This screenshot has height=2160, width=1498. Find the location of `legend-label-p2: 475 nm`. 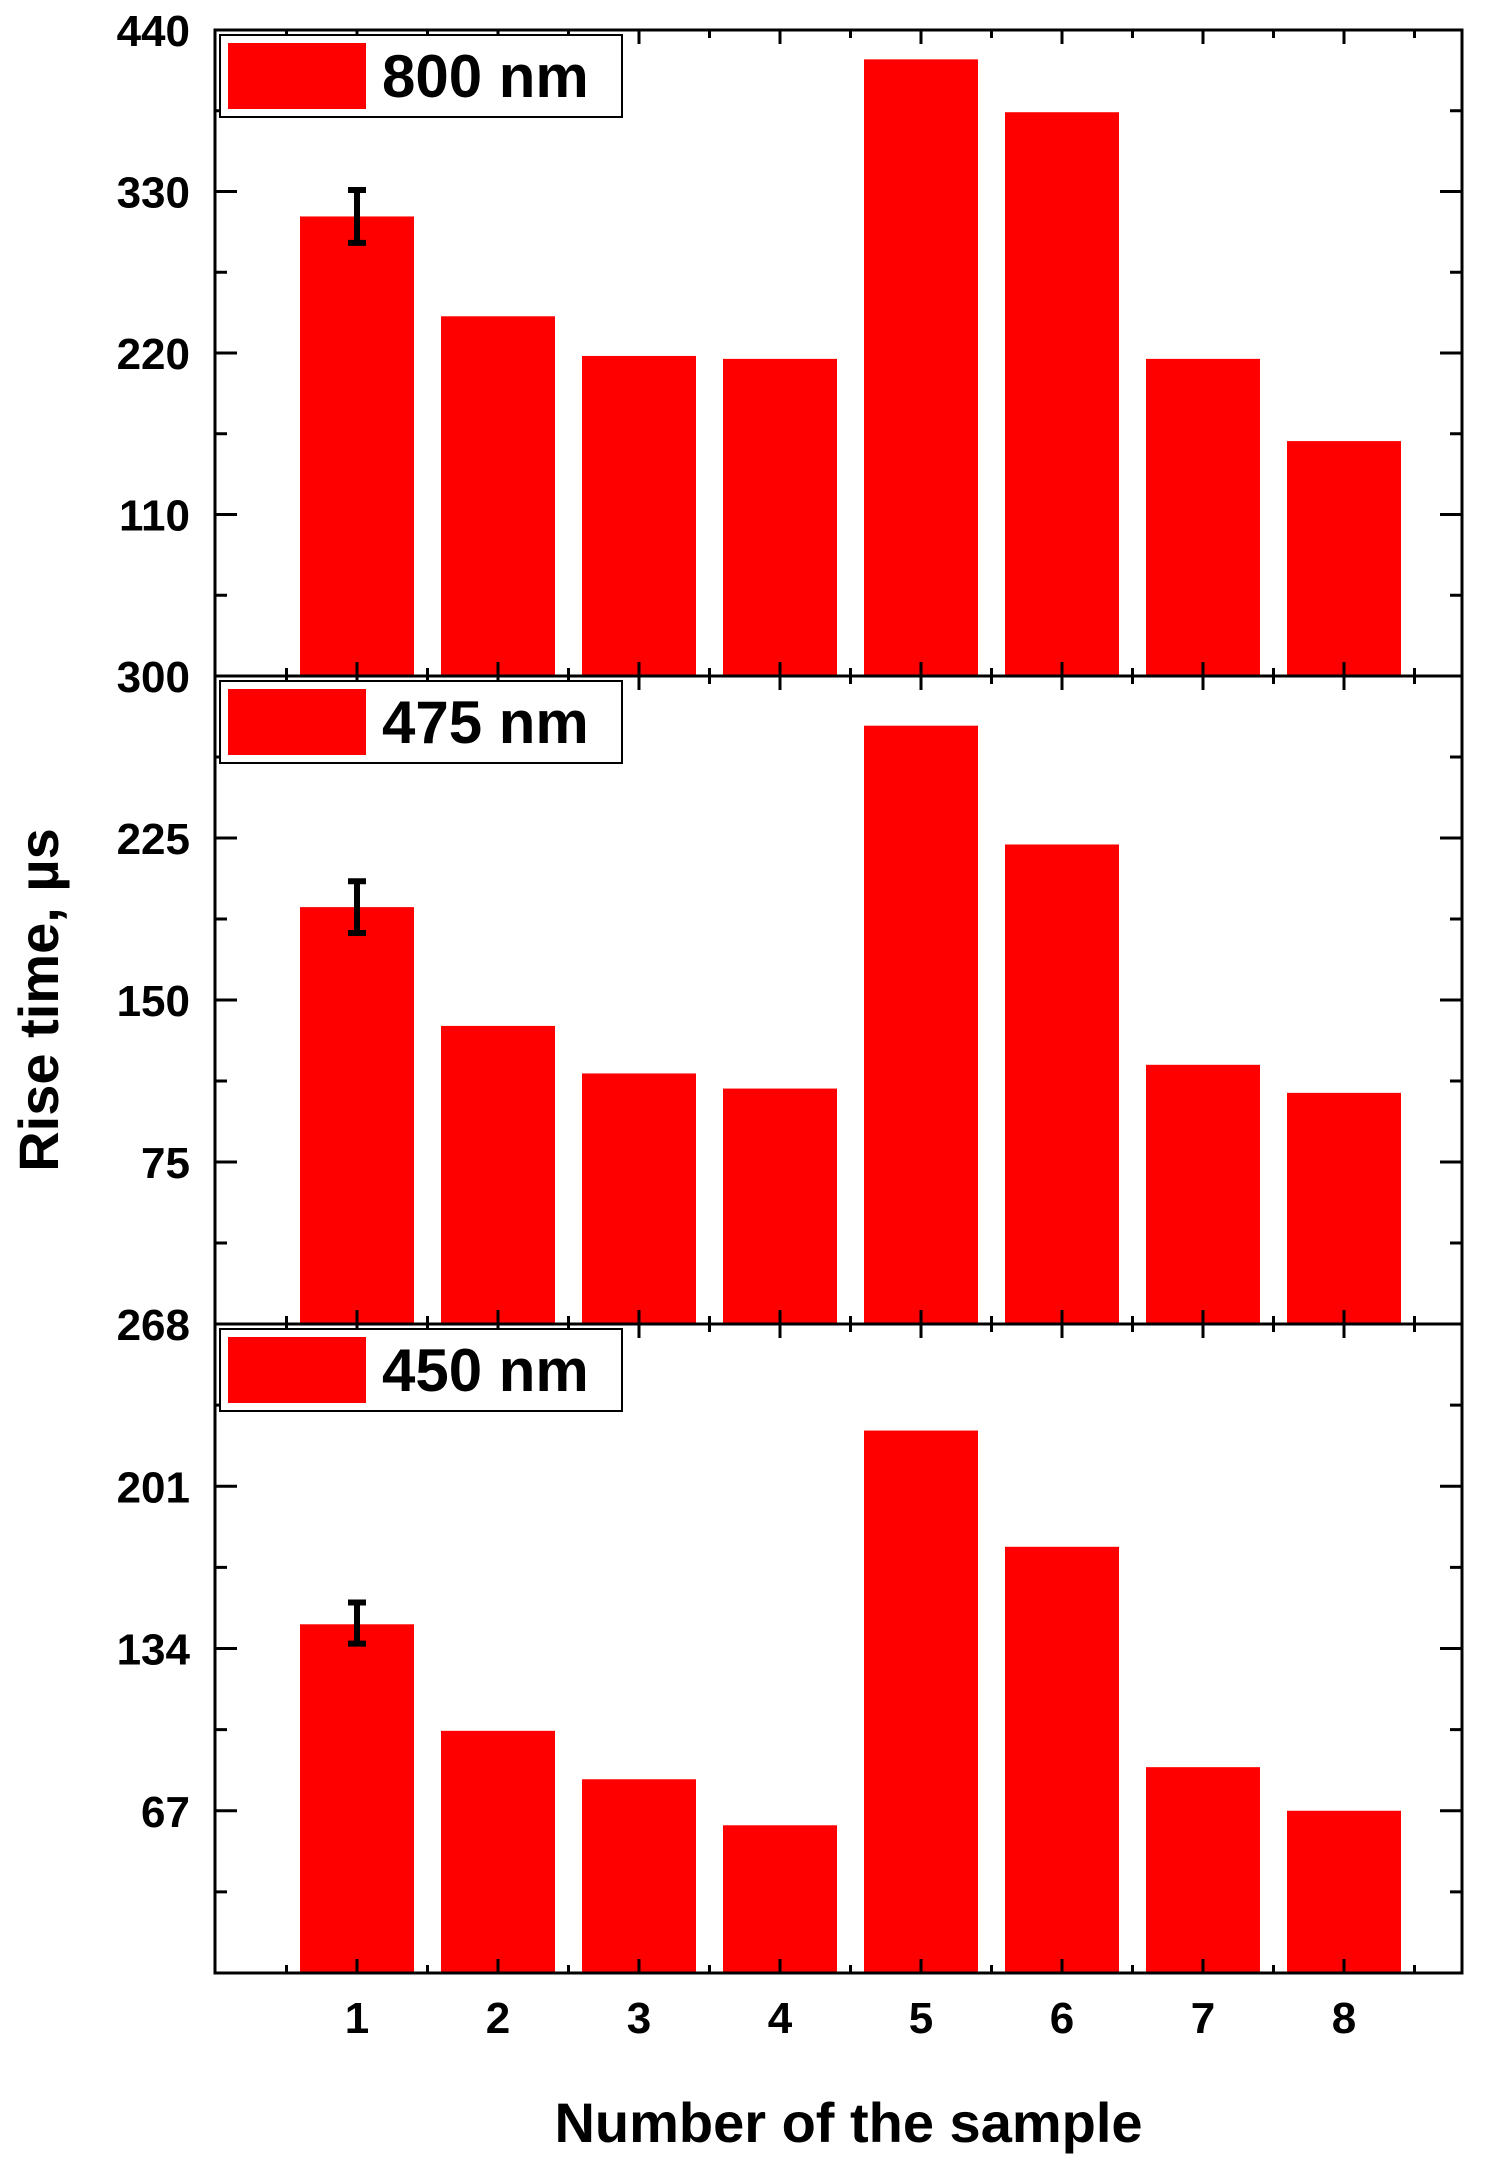

legend-label-p2: 475 nm is located at coordinates (485, 722).